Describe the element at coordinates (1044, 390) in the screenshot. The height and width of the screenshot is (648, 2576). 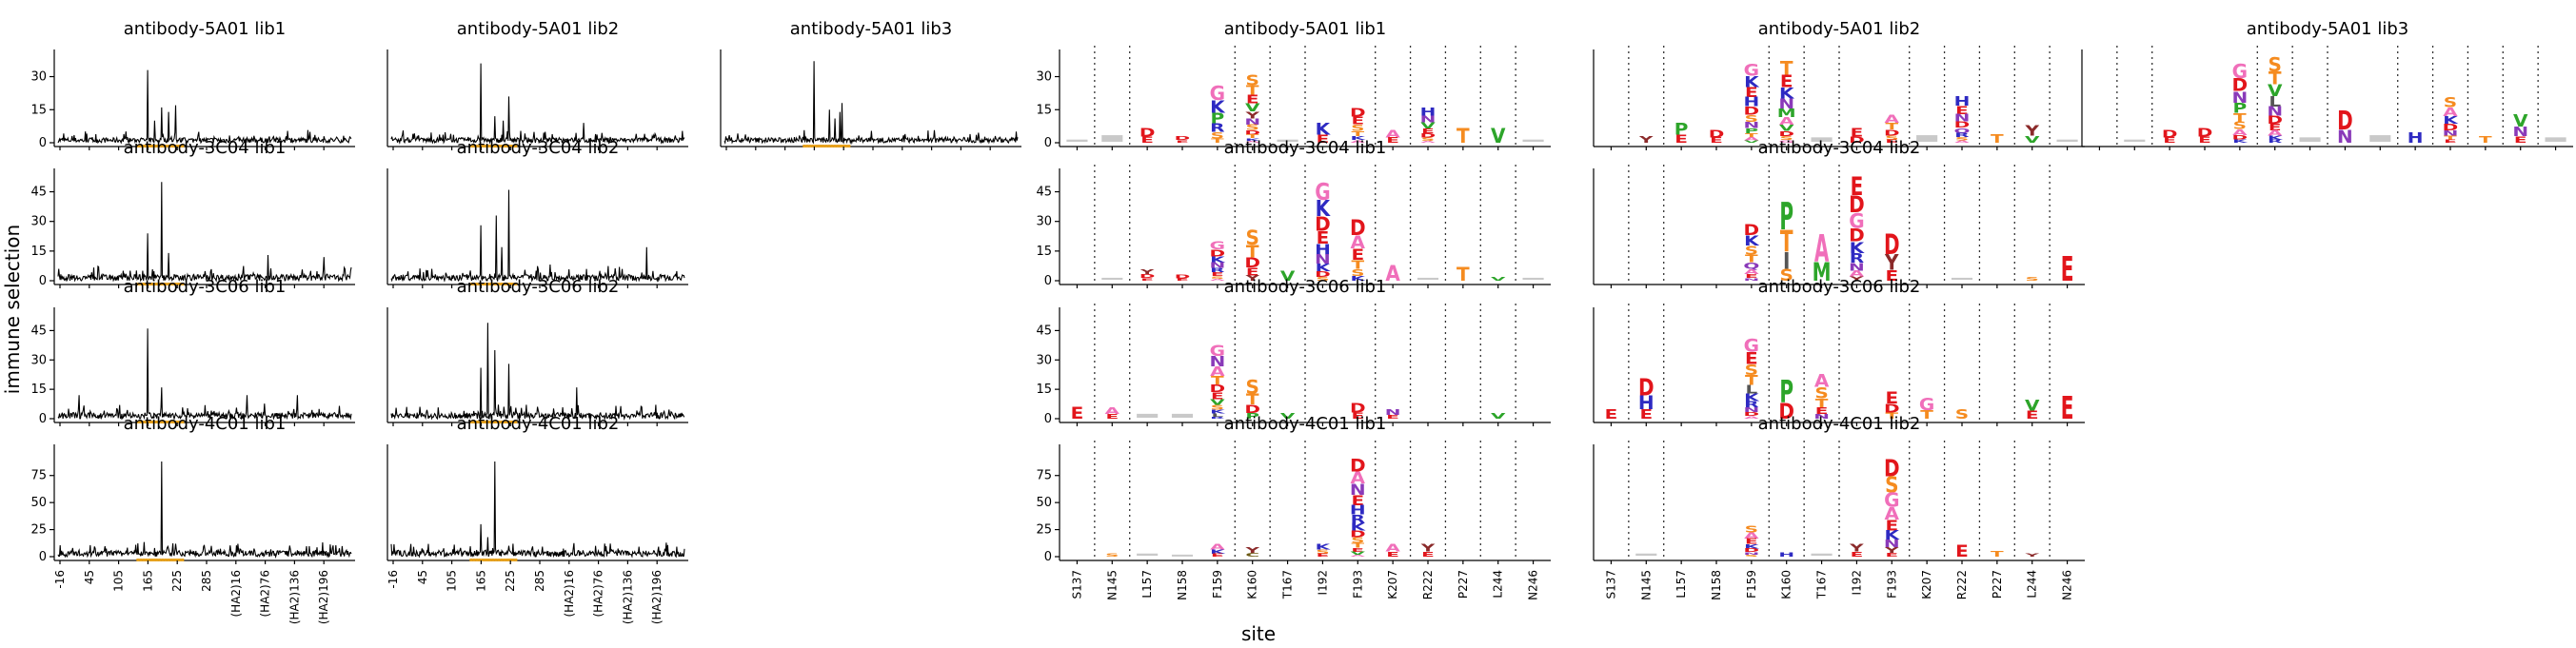
I see `y-tick-label: 15` at that location.